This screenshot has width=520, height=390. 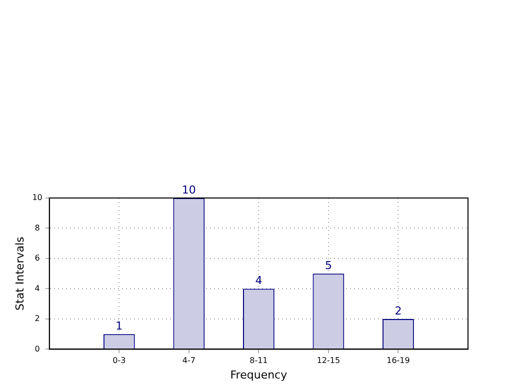 What do you see at coordinates (37, 319) in the screenshot?
I see `y-tick-label: 2` at bounding box center [37, 319].